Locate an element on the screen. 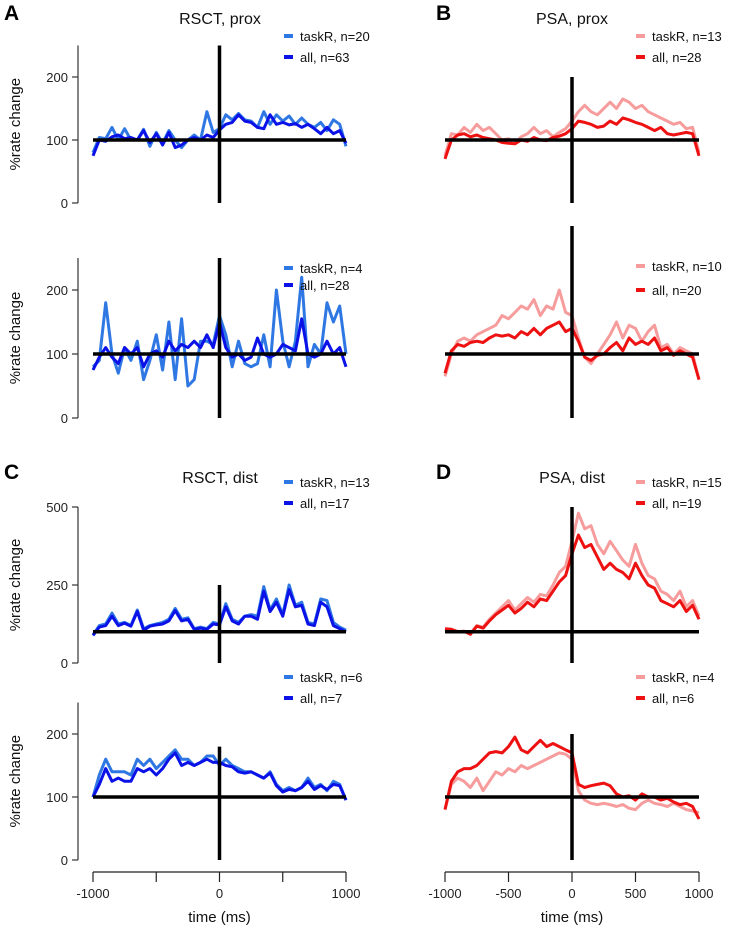 The image size is (738, 928). legend-label: all, n=7 is located at coordinates (321, 698).